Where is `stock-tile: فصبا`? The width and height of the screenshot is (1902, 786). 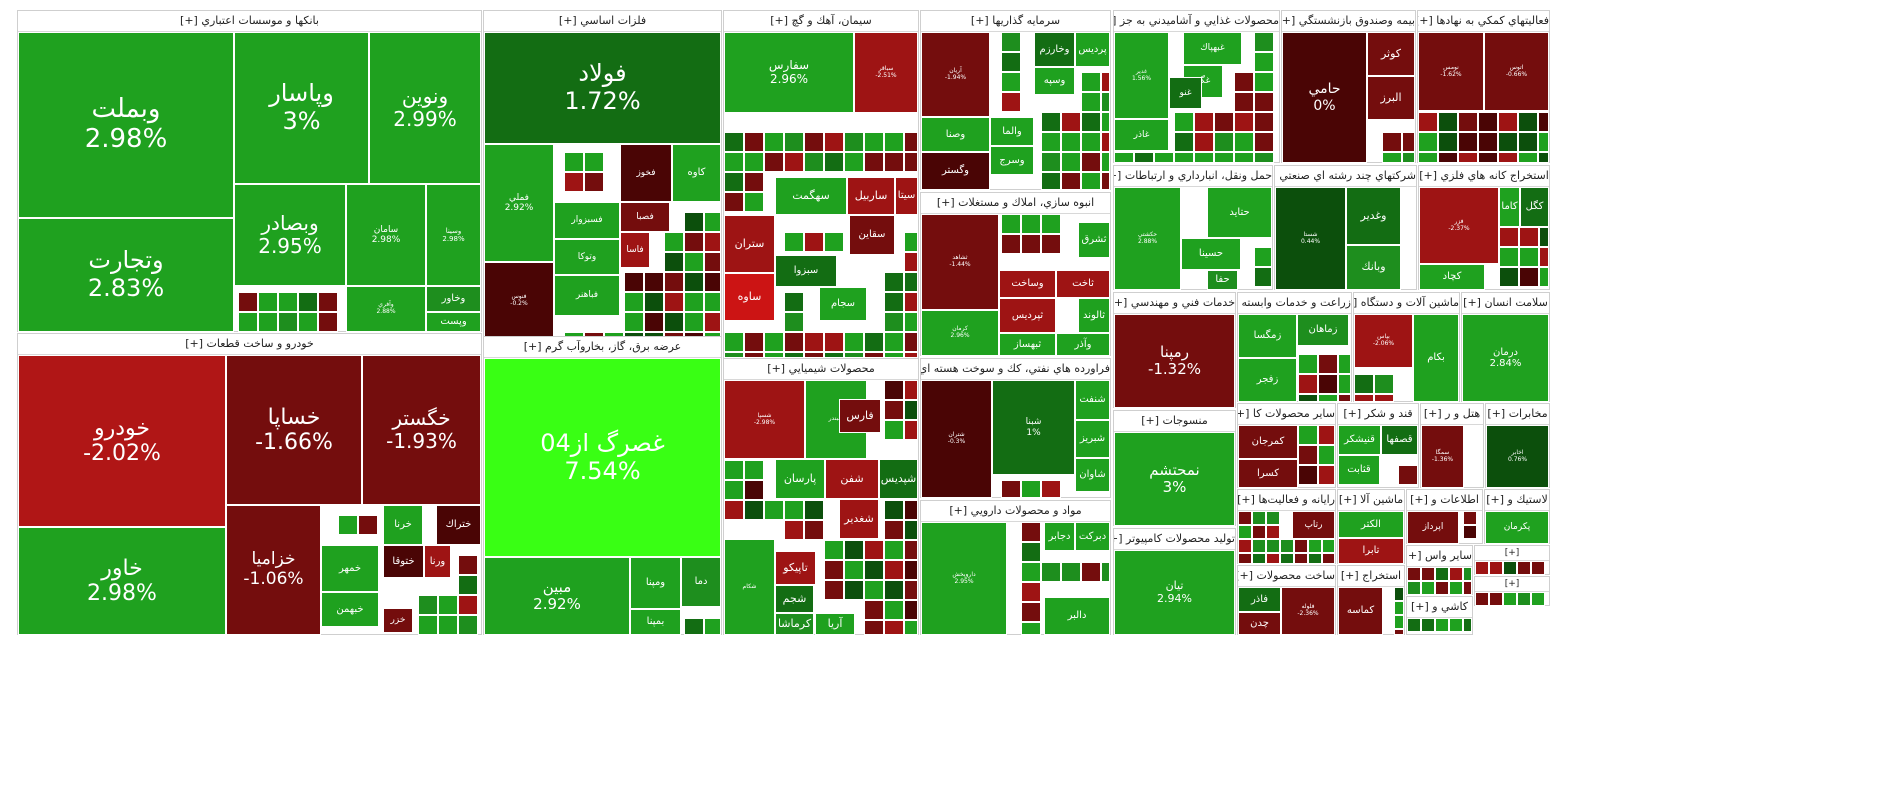 stock-tile: فصبا is located at coordinates (645, 217).